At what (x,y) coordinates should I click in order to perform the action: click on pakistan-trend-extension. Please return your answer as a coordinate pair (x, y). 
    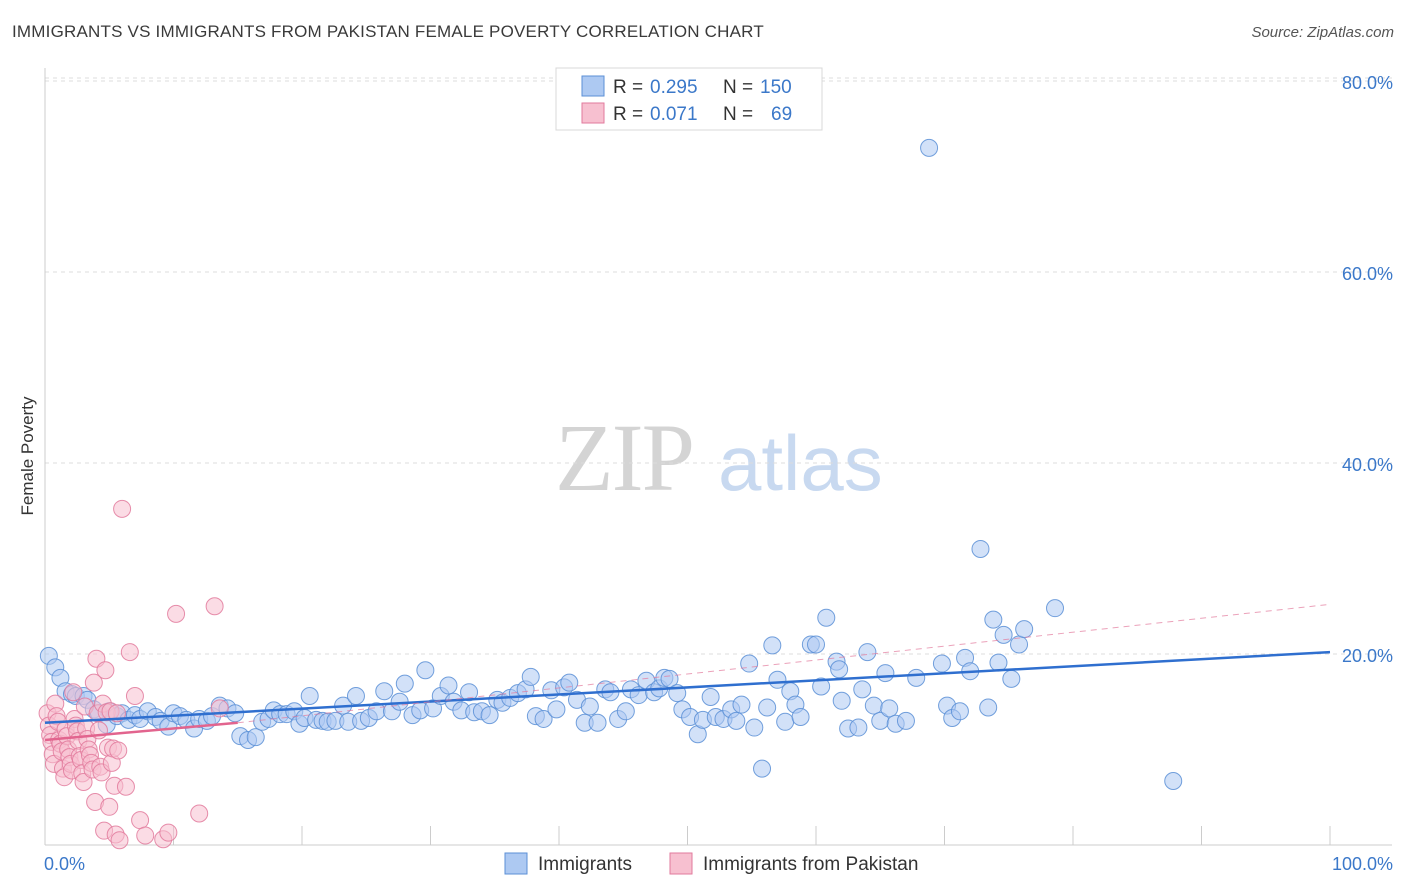
    Looking at the image, I should click on (784, 663).